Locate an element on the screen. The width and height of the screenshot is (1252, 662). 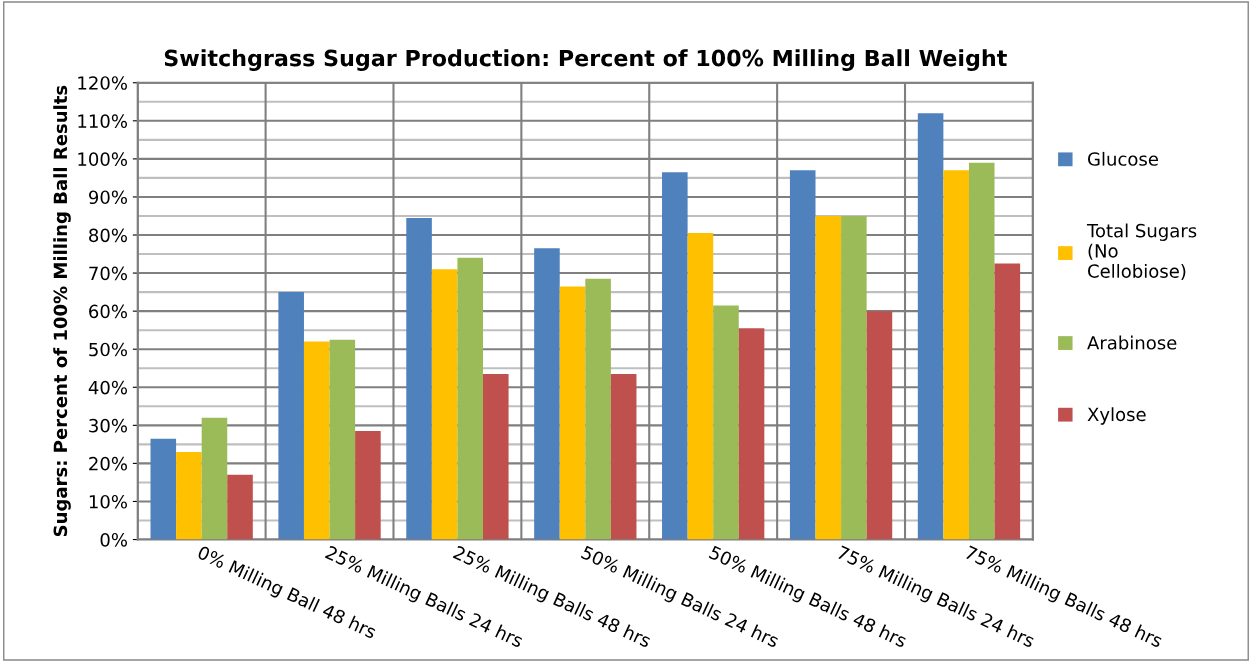
chart-title: Switchgrass Sugar Production: Percent of 100% Milling Ball Weight is located at coordinates (585, 60).